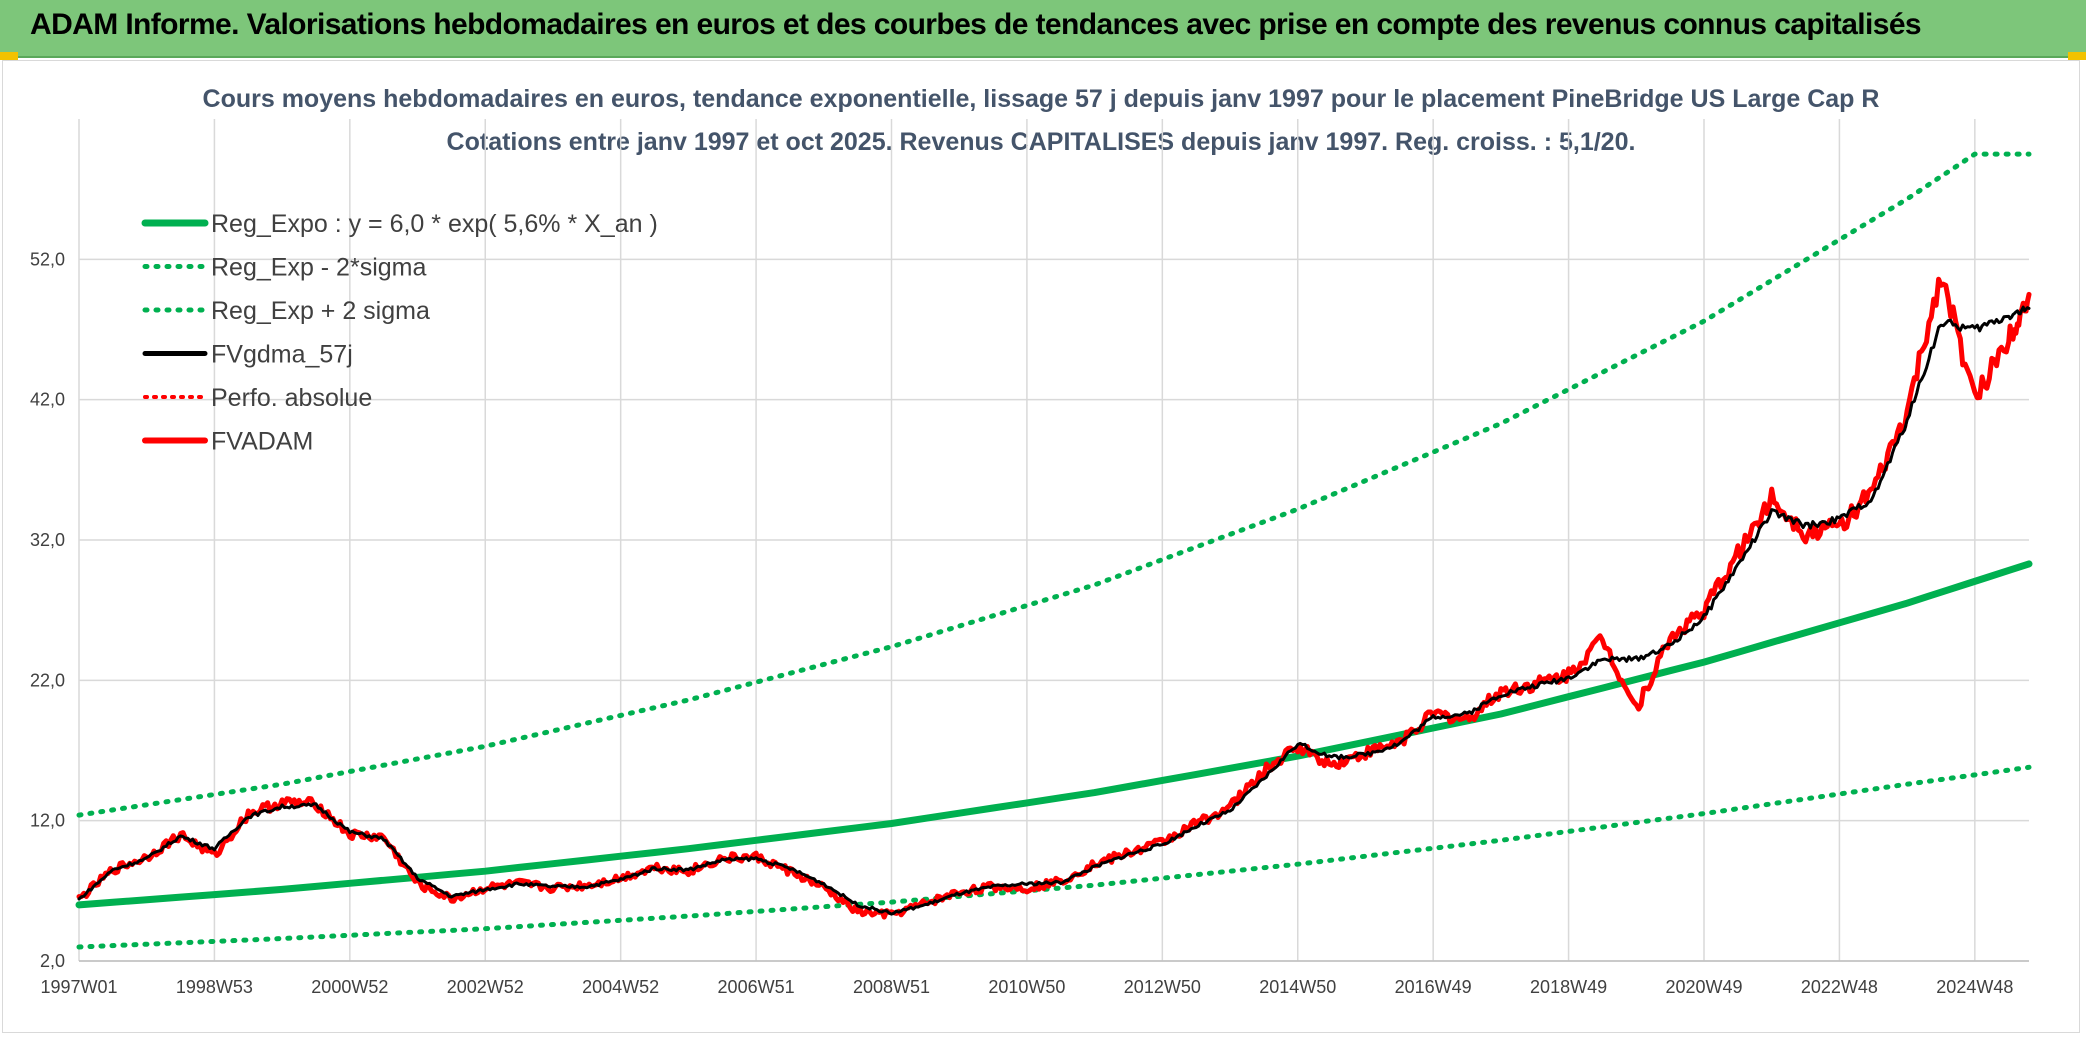 Image resolution: width=2086 pixels, height=1037 pixels. What do you see at coordinates (1297, 987) in the screenshot?
I see `x-tick-label: 2014W50` at bounding box center [1297, 987].